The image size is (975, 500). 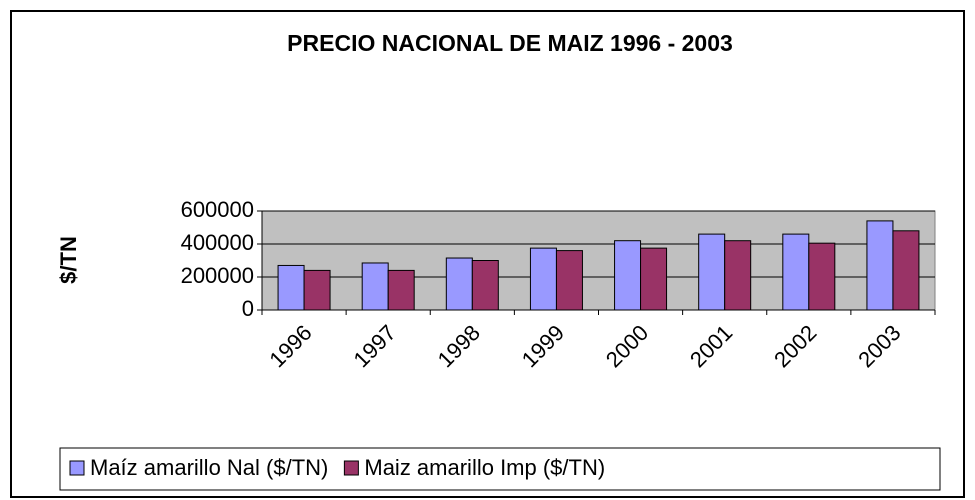 What do you see at coordinates (217, 275) in the screenshot?
I see `y-tick-label: 200000` at bounding box center [217, 275].